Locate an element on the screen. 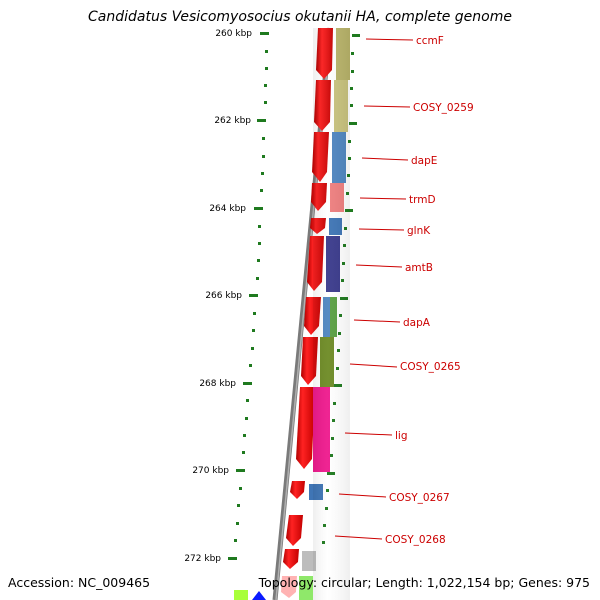  ruler-tick-262: 262 kbp is located at coordinates (240, 121).